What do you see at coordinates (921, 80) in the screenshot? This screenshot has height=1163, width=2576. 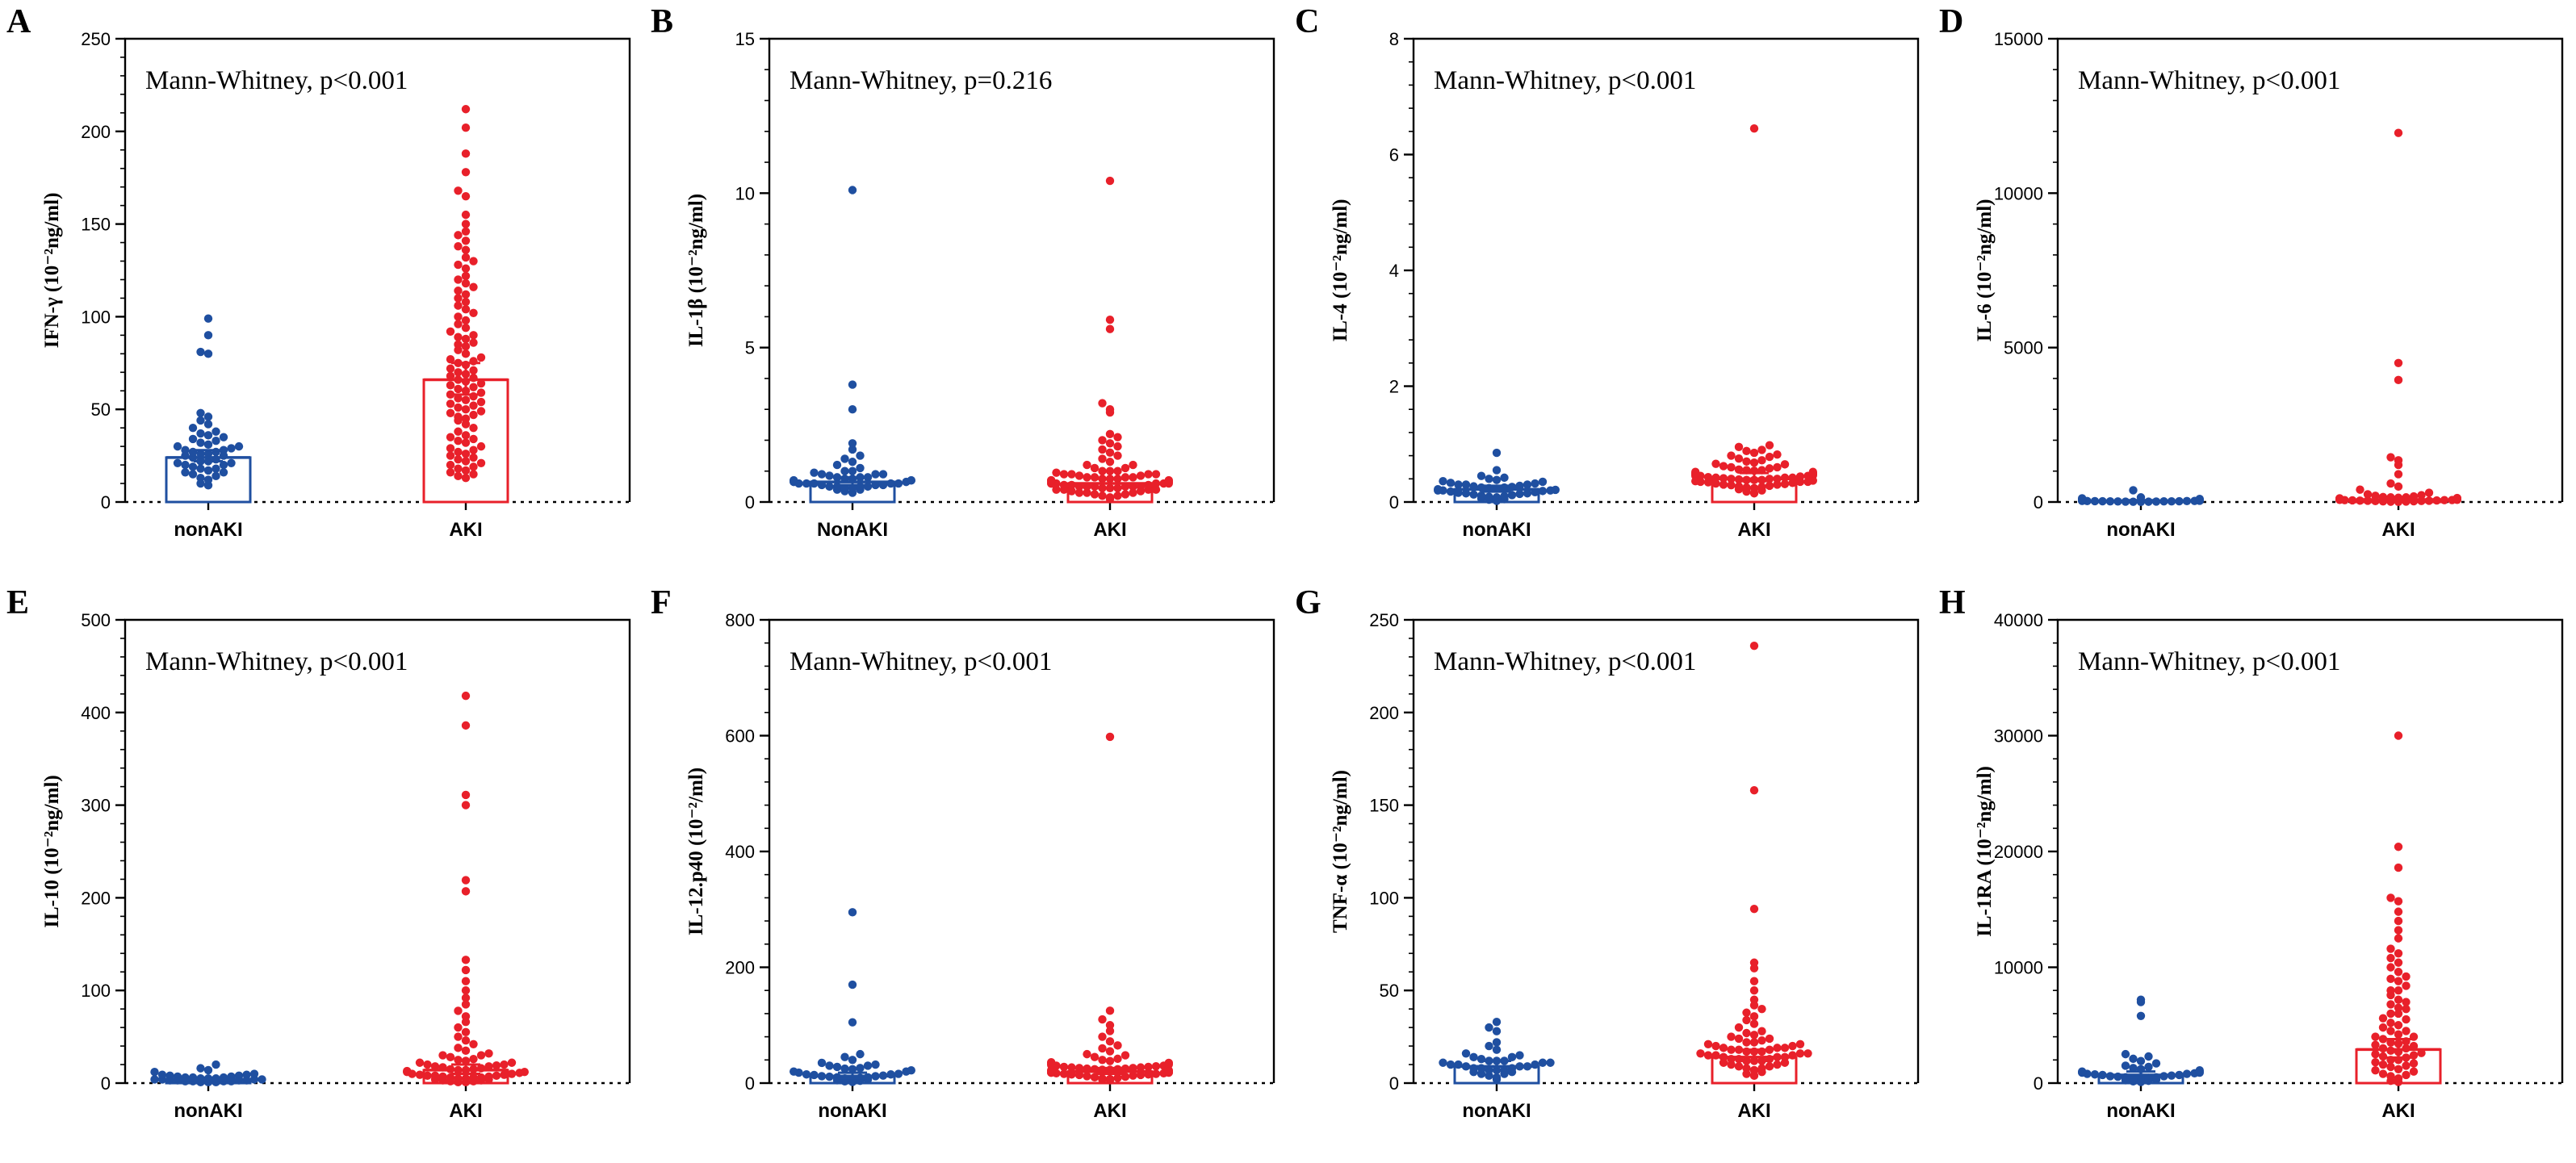 I see `stat-annotation: Mann-Whitney, p=0.216` at bounding box center [921, 80].